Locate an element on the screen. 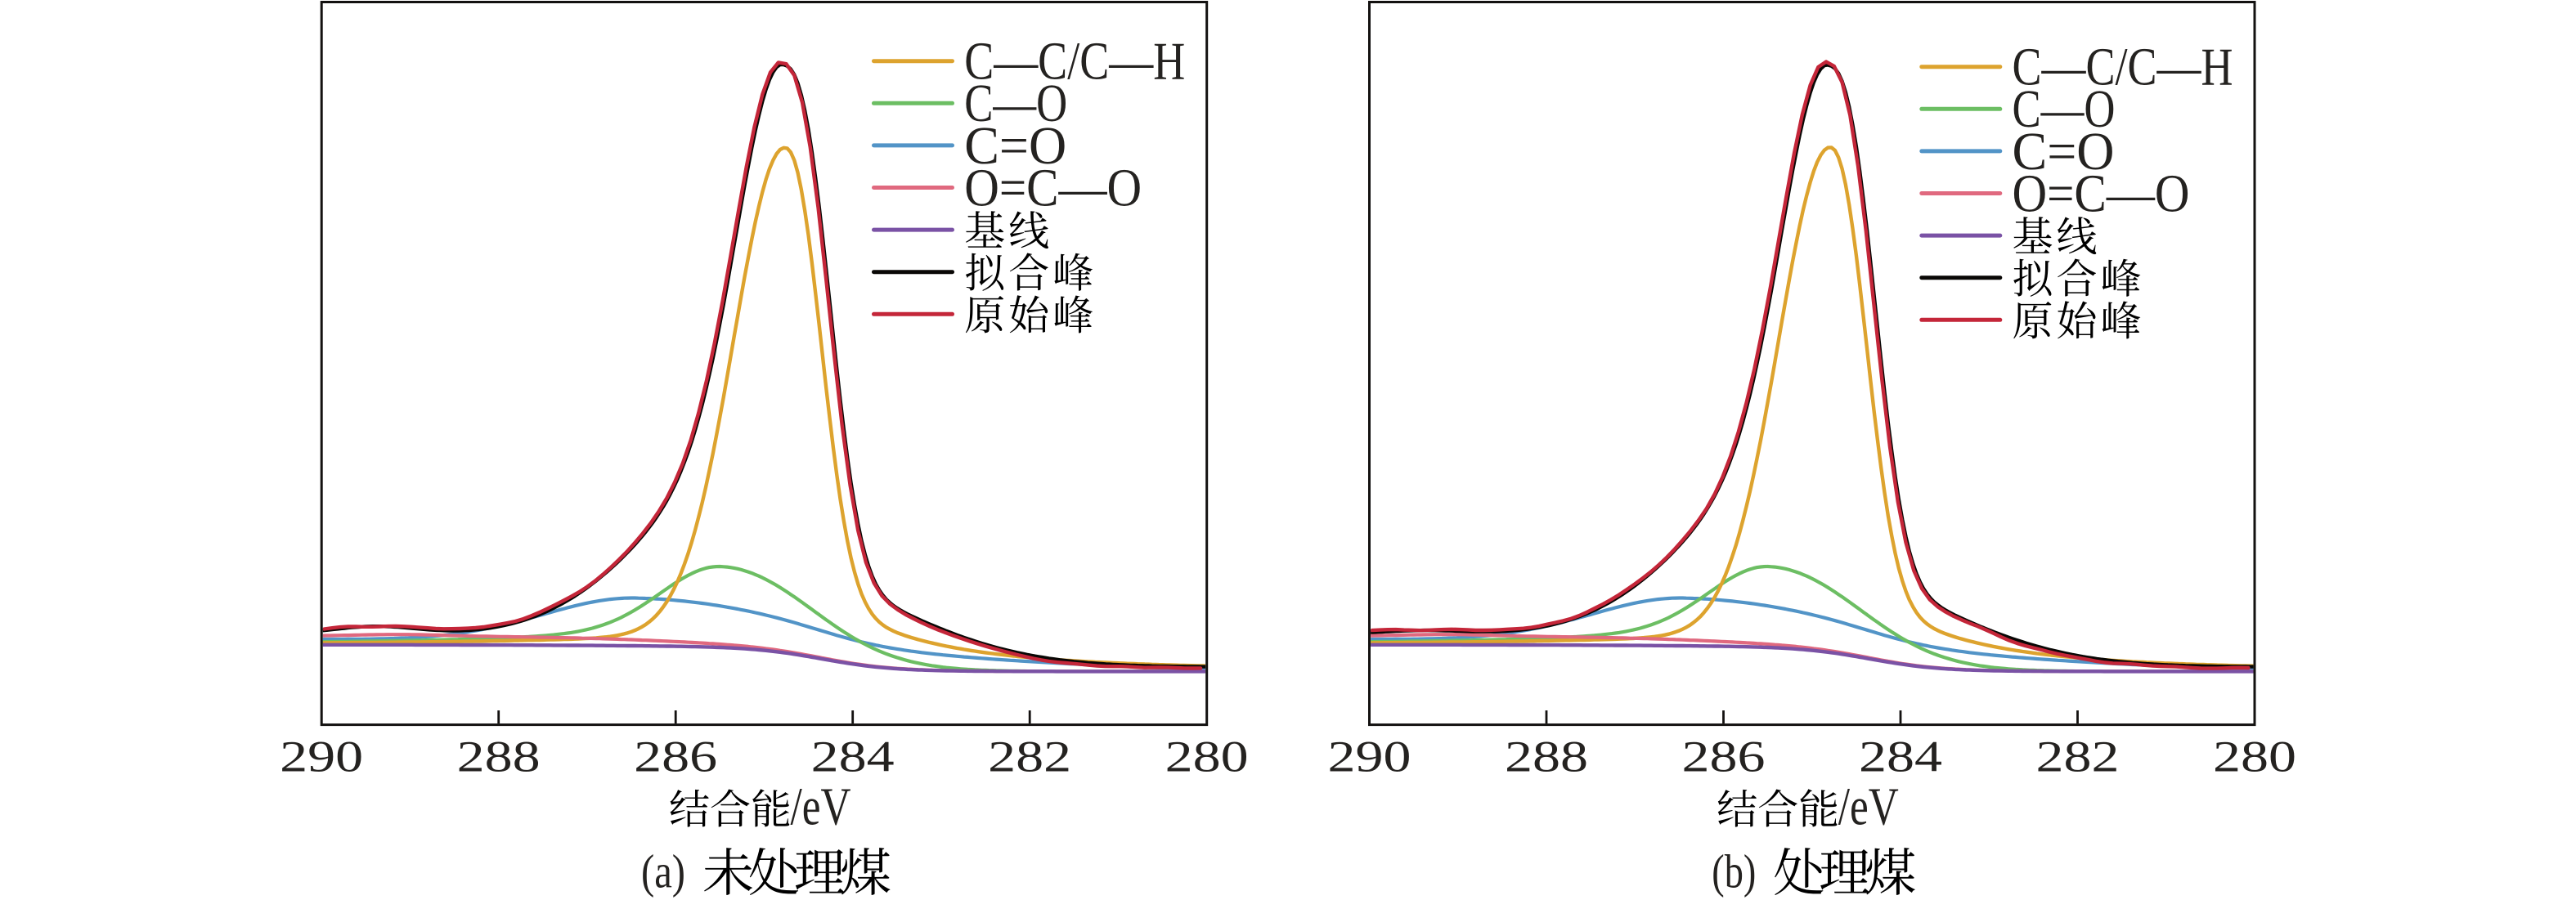  svg-text: (a) is located at coordinates (663, 871).